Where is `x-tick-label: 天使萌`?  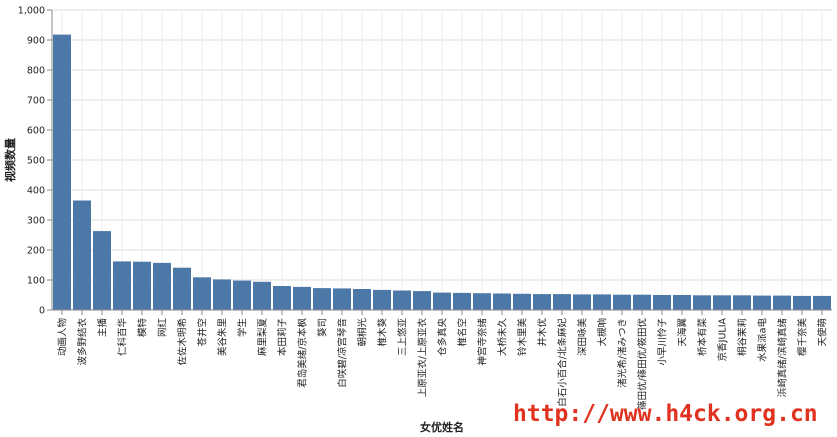
x-tick-label: 天使萌 is located at coordinates (823, 332).